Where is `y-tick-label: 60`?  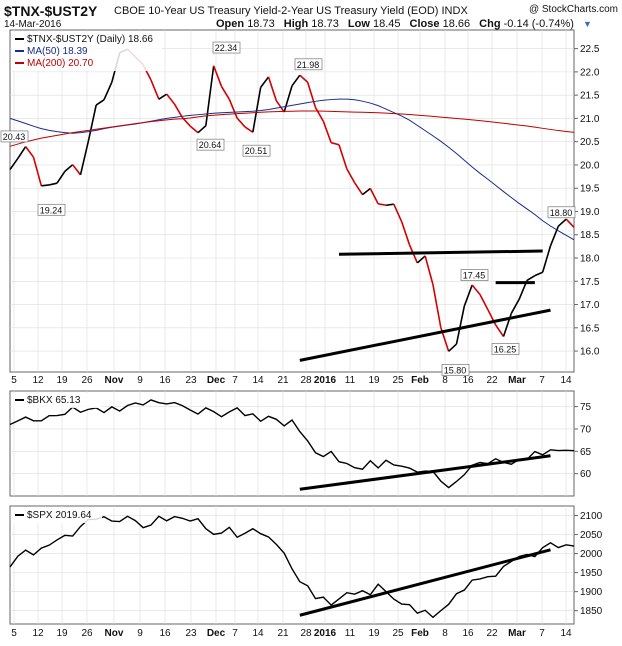 y-tick-label: 60 is located at coordinates (586, 474).